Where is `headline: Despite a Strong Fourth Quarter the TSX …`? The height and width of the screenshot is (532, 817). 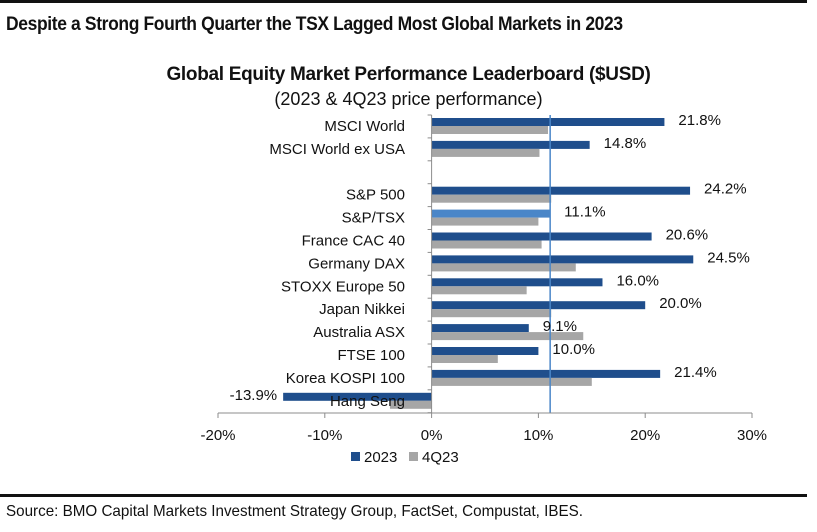
headline: Despite a Strong Fourth Quarter the TSX … is located at coordinates (314, 24).